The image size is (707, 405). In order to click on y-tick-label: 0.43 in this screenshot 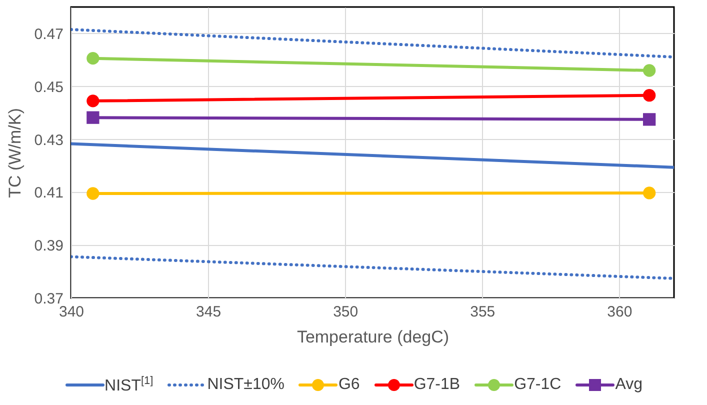, I will do `click(49, 140)`.